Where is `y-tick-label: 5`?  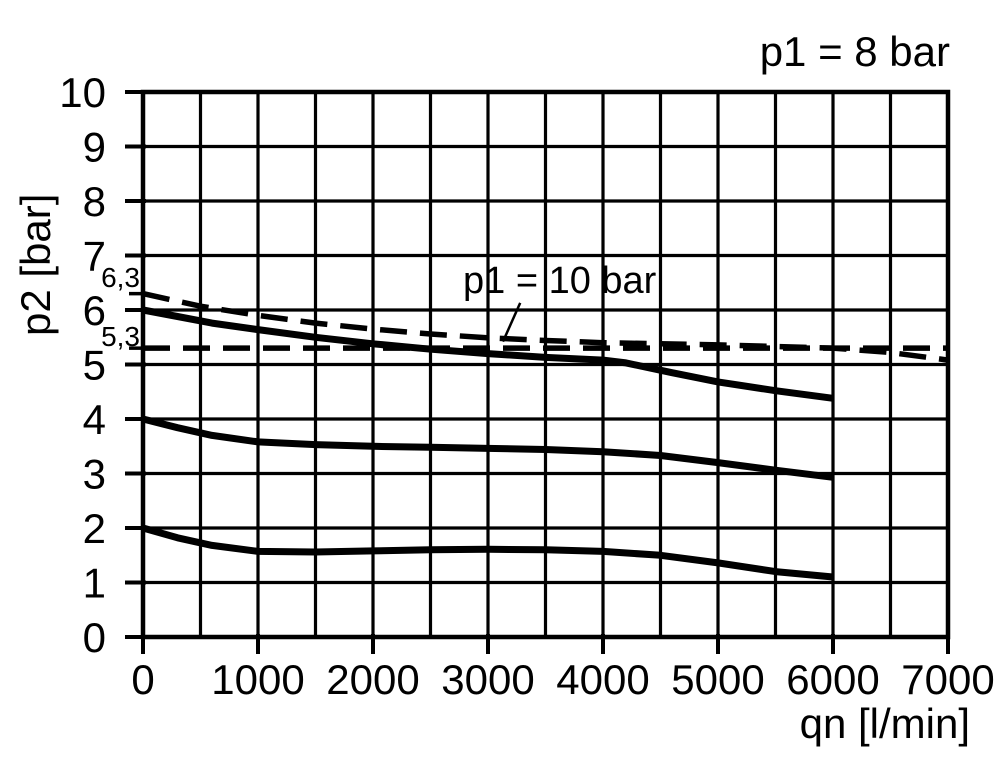 y-tick-label: 5 is located at coordinates (94, 365).